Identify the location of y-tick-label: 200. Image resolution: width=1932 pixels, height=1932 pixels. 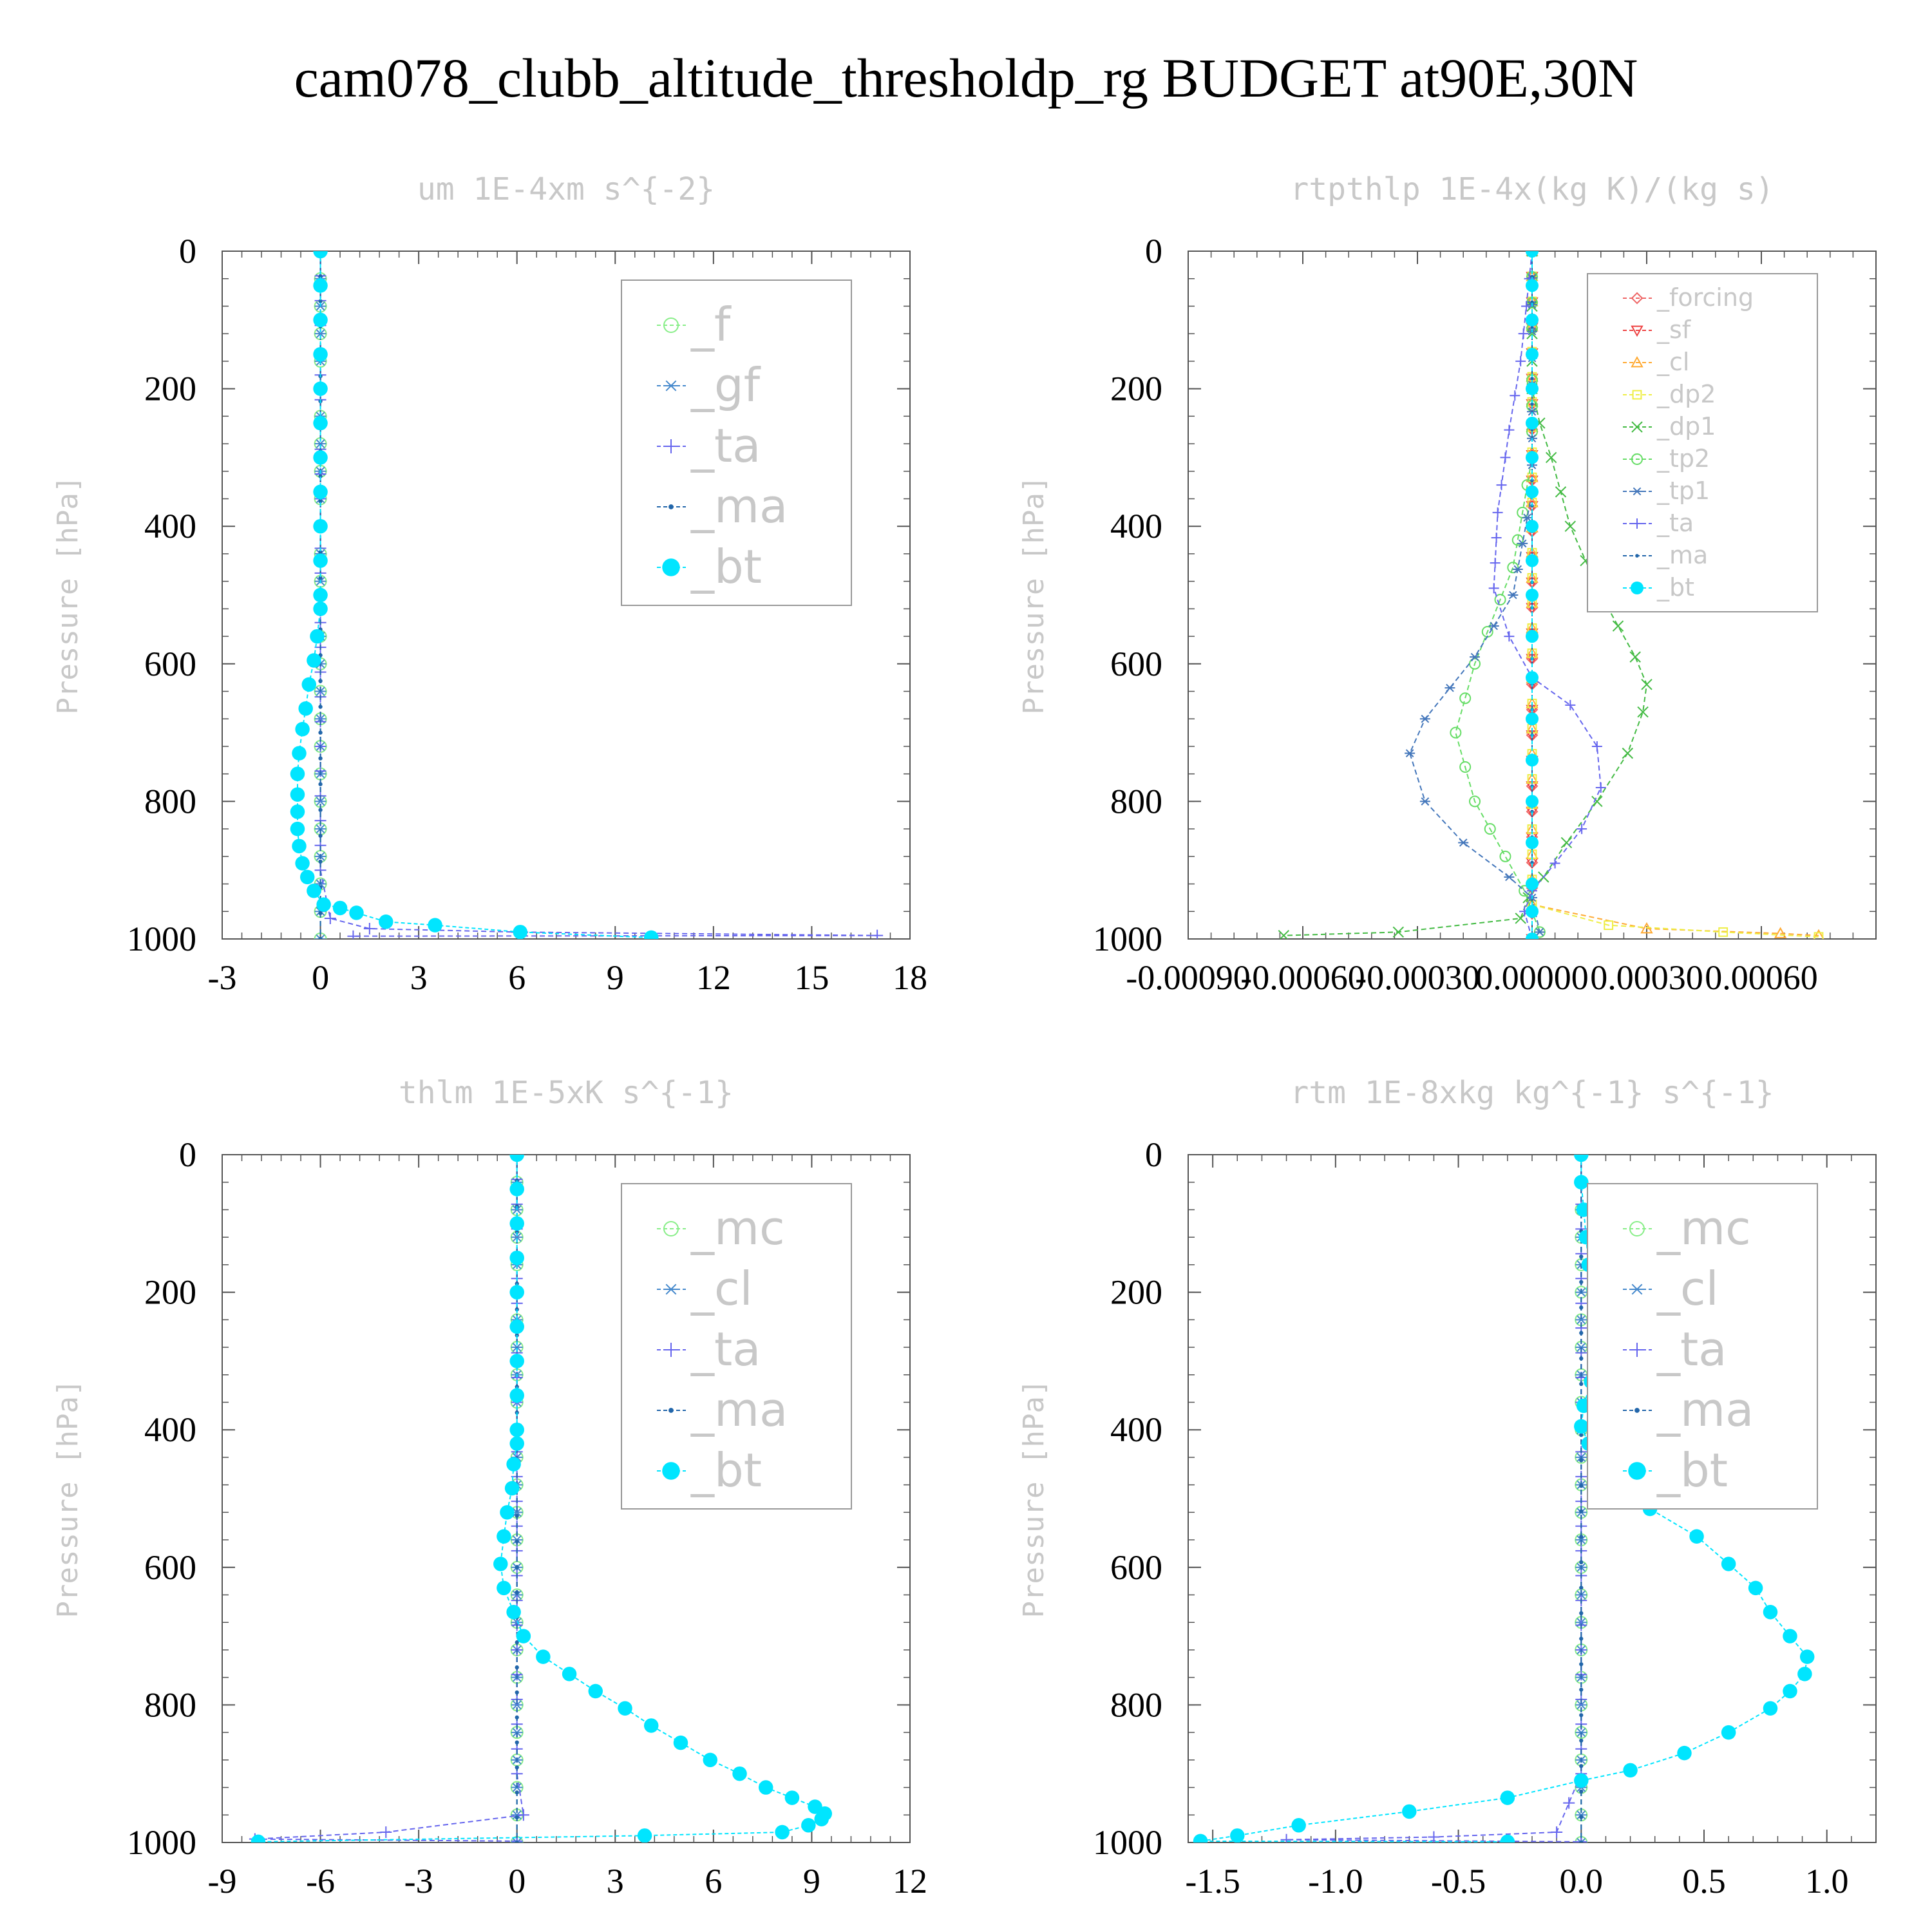
(170, 389).